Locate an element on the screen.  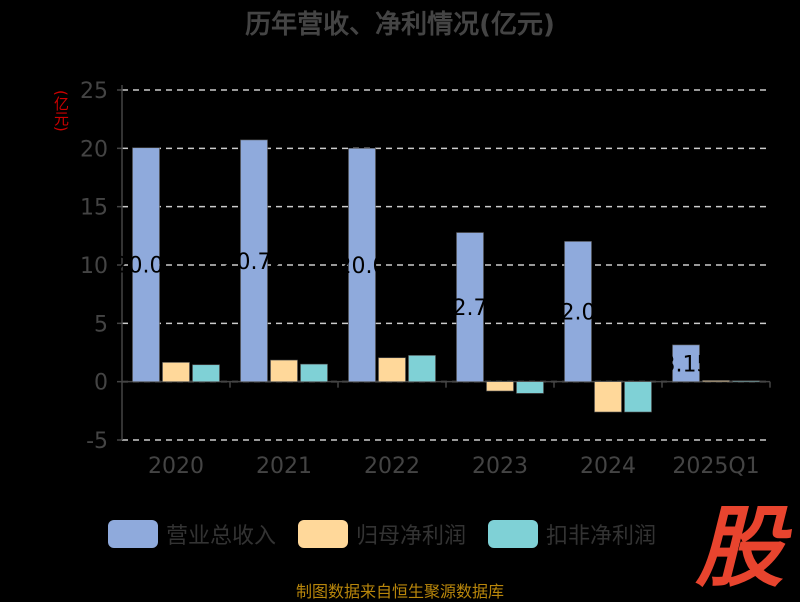
y-tick-label: -5 is located at coordinates (97, 441).